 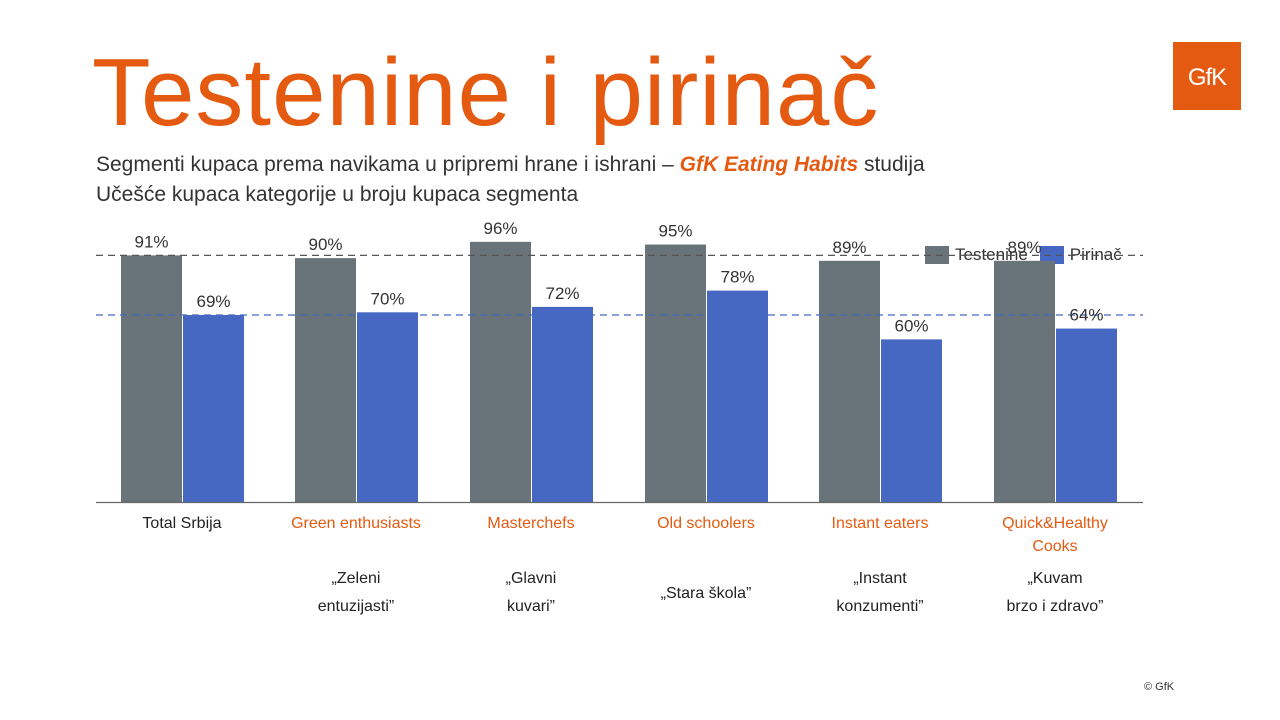 What do you see at coordinates (356, 578) in the screenshot?
I see `category-translation-1-line-0: „Zeleni` at bounding box center [356, 578].